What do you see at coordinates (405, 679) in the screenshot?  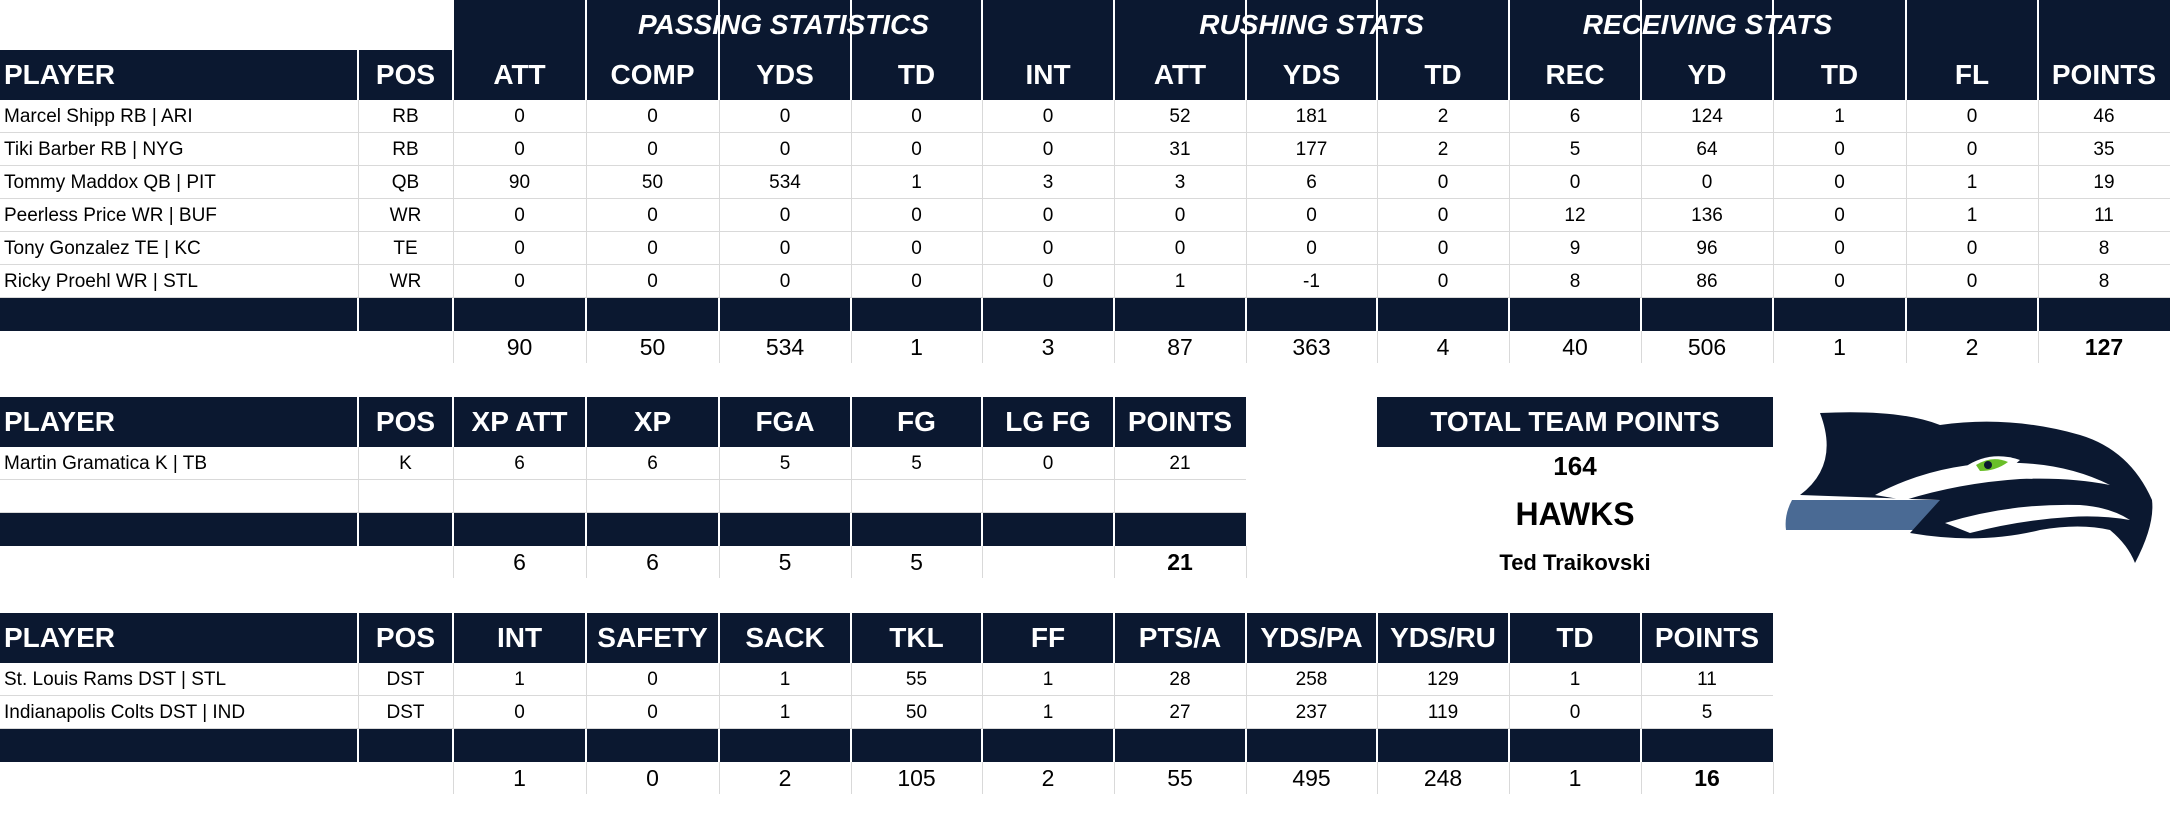 I see `stat-cell: DST` at bounding box center [405, 679].